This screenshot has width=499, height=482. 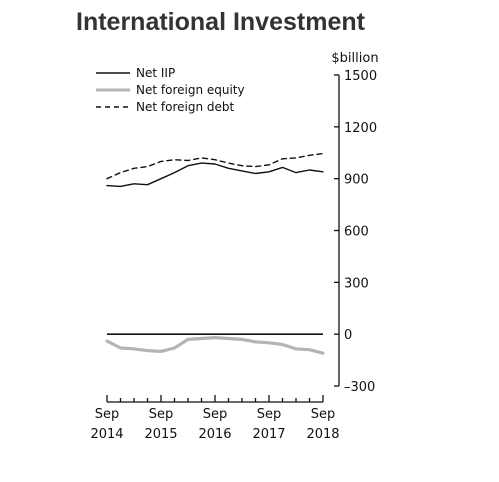 What do you see at coordinates (322, 434) in the screenshot?
I see `x-tick-label-year: 2018` at bounding box center [322, 434].